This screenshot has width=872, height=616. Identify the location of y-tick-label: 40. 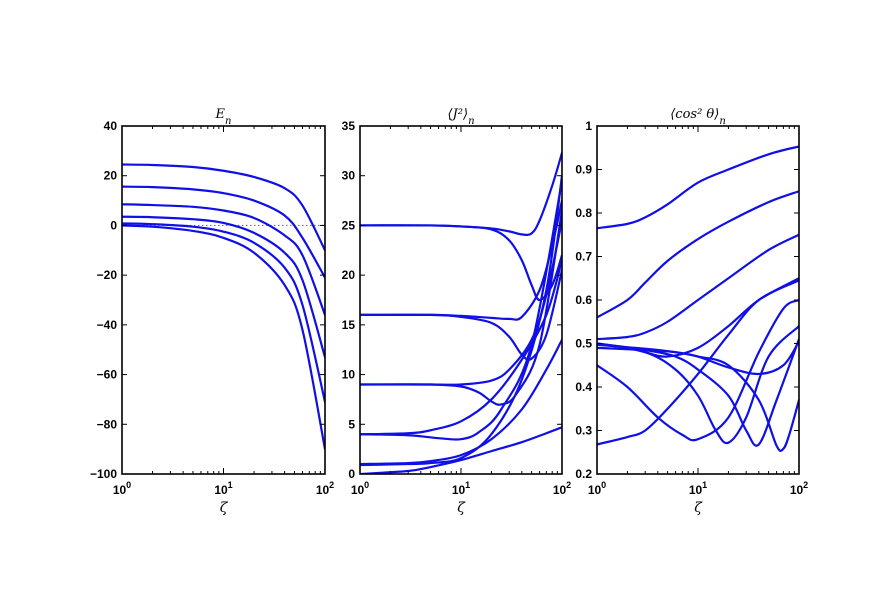
(111, 126).